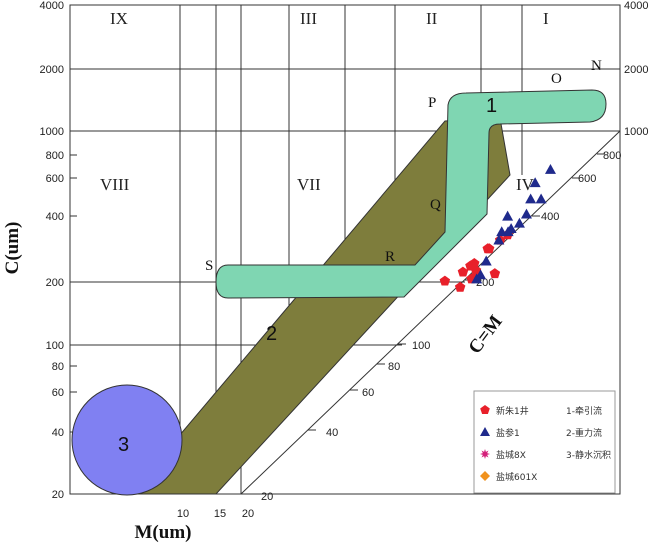 This screenshot has width=649, height=546. Describe the element at coordinates (309, 184) in the screenshot. I see `zone-label-vii: VII` at that location.